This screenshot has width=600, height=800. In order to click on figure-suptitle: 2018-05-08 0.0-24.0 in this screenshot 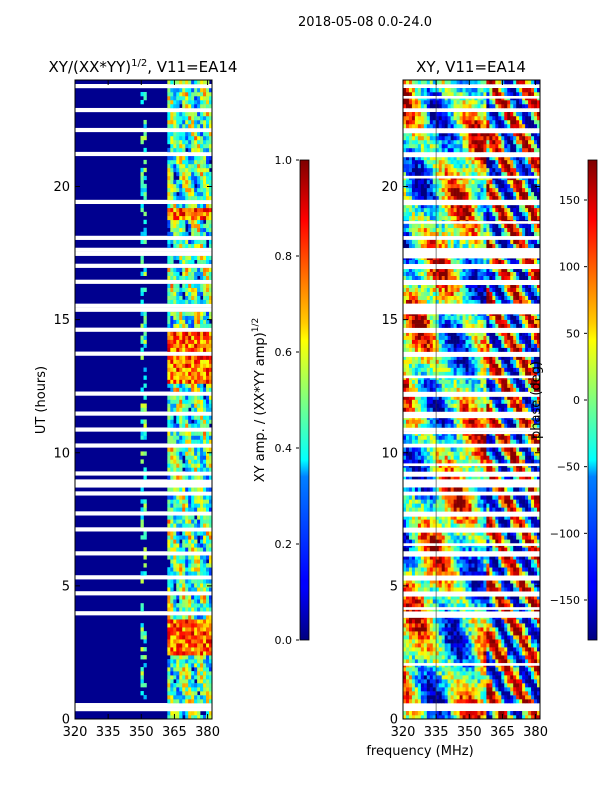, I will do `click(365, 22)`.